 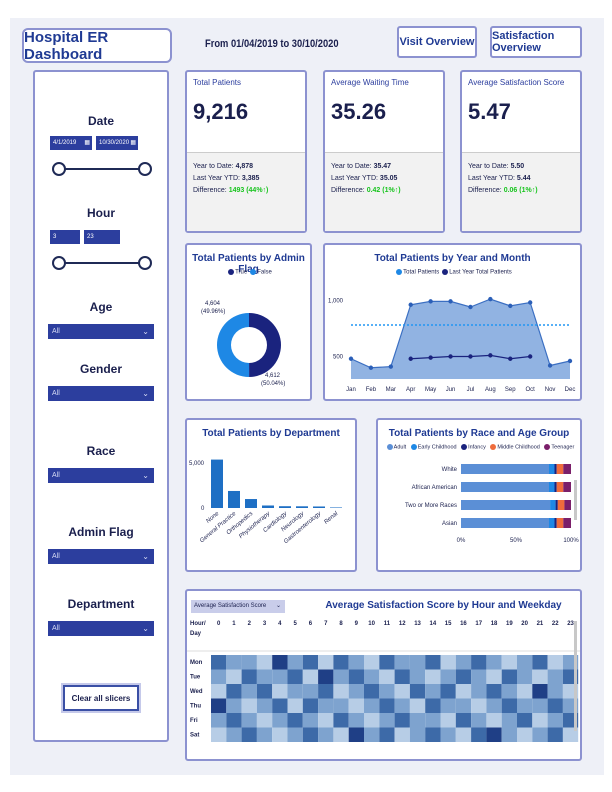 I want to click on data-label-false-pct: (50.04%), so click(x=273, y=384).